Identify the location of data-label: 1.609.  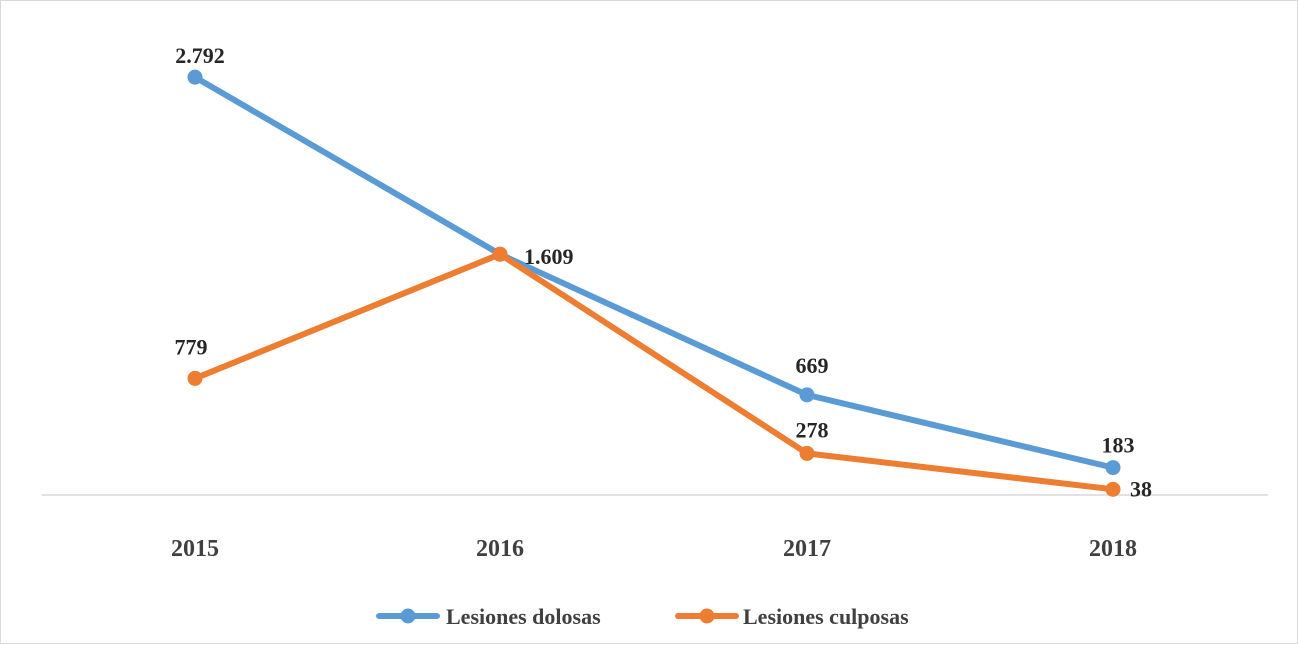
(549, 256).